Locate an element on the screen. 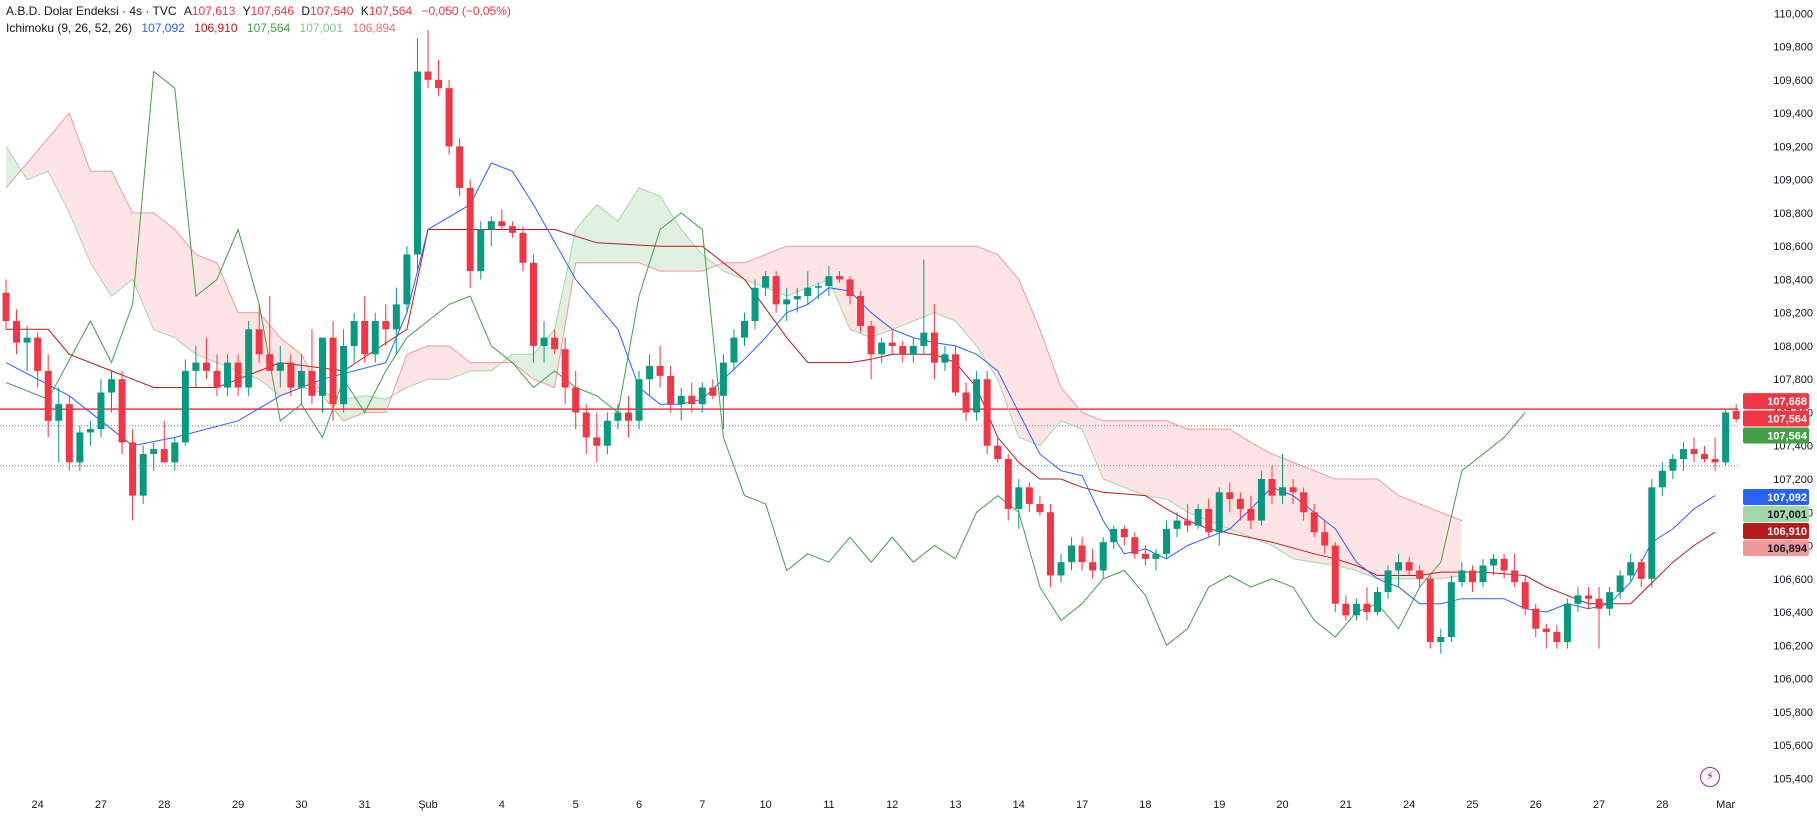 This screenshot has height=822, width=1817. price-tag: 107,564 is located at coordinates (1776, 435).